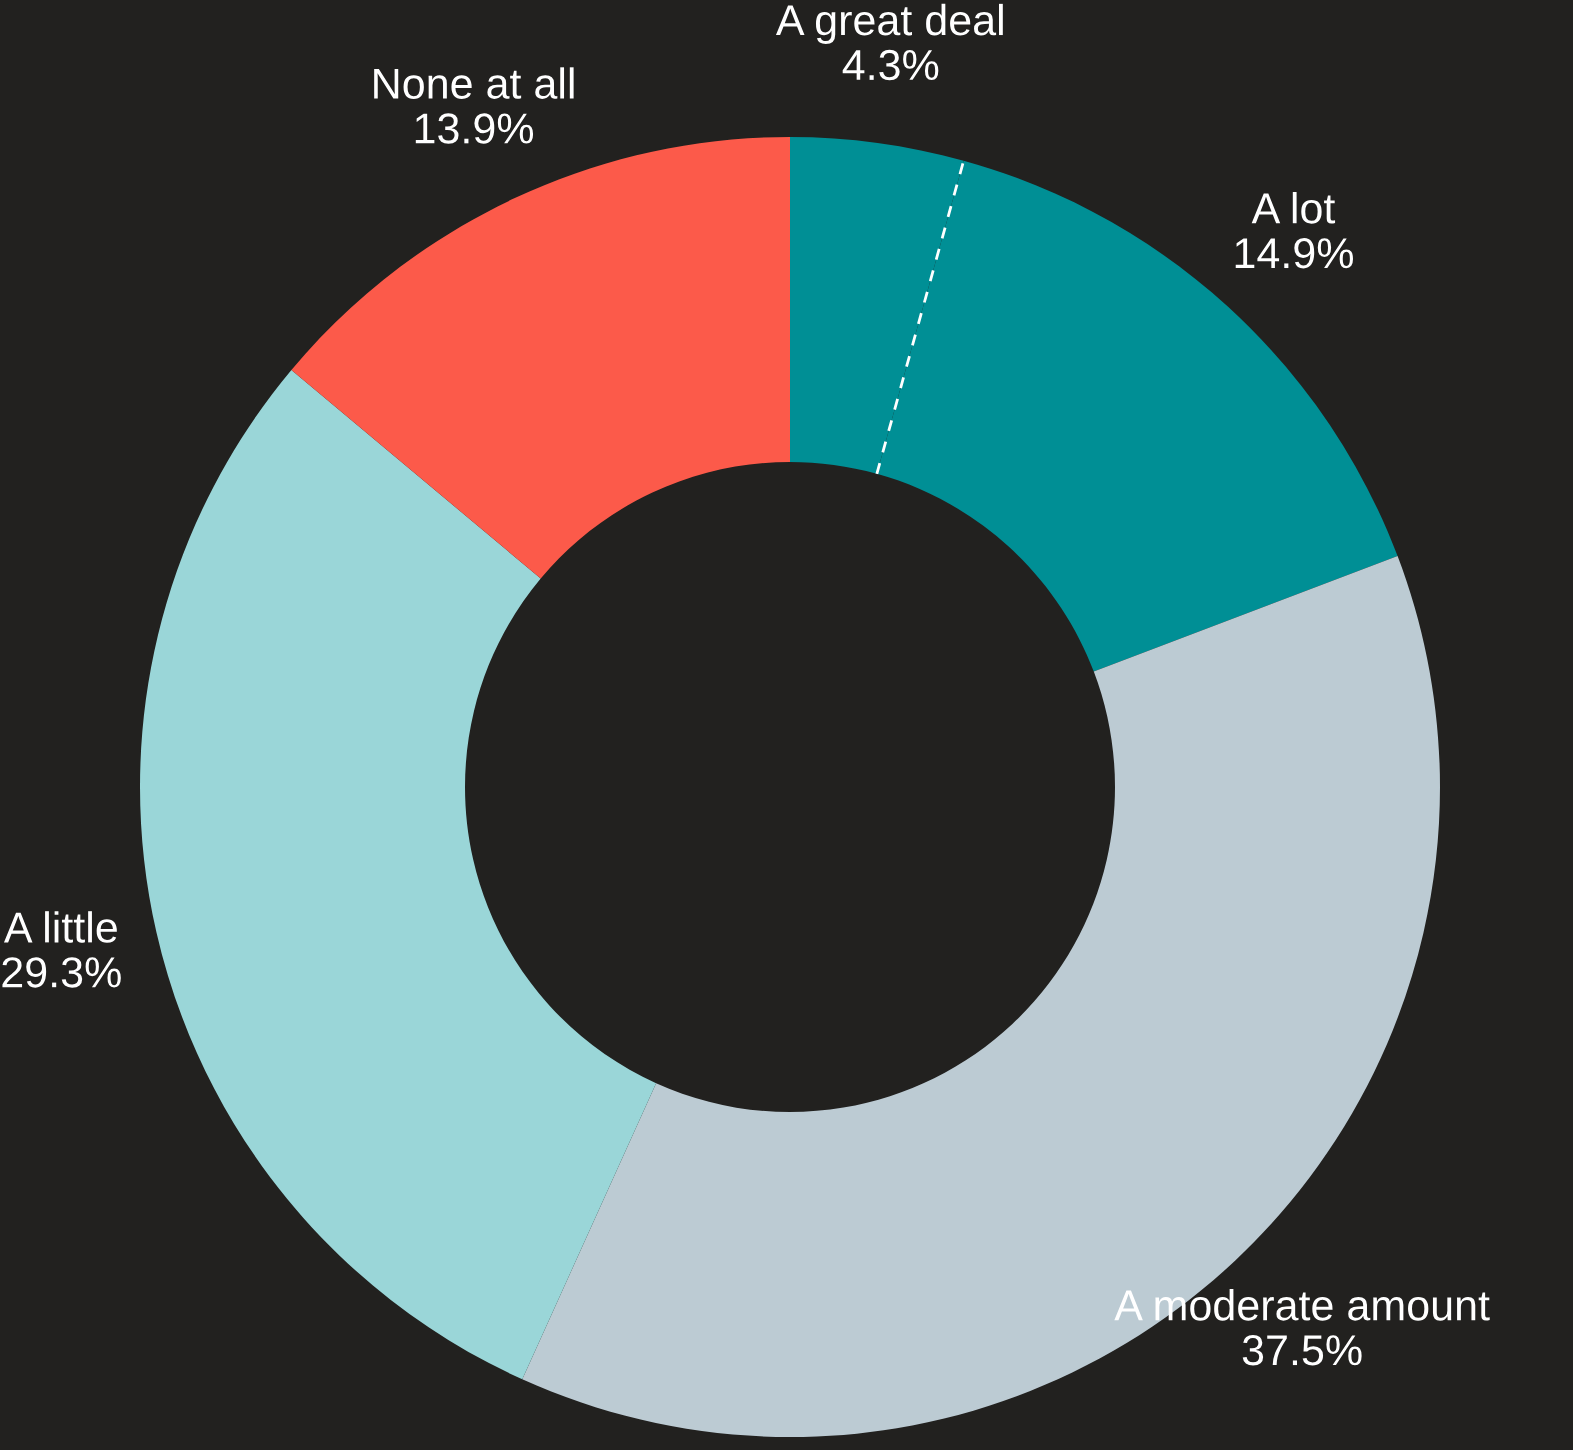 Image resolution: width=1573 pixels, height=1450 pixels. Describe the element at coordinates (60, 927) in the screenshot. I see `slice-label: A little` at that location.